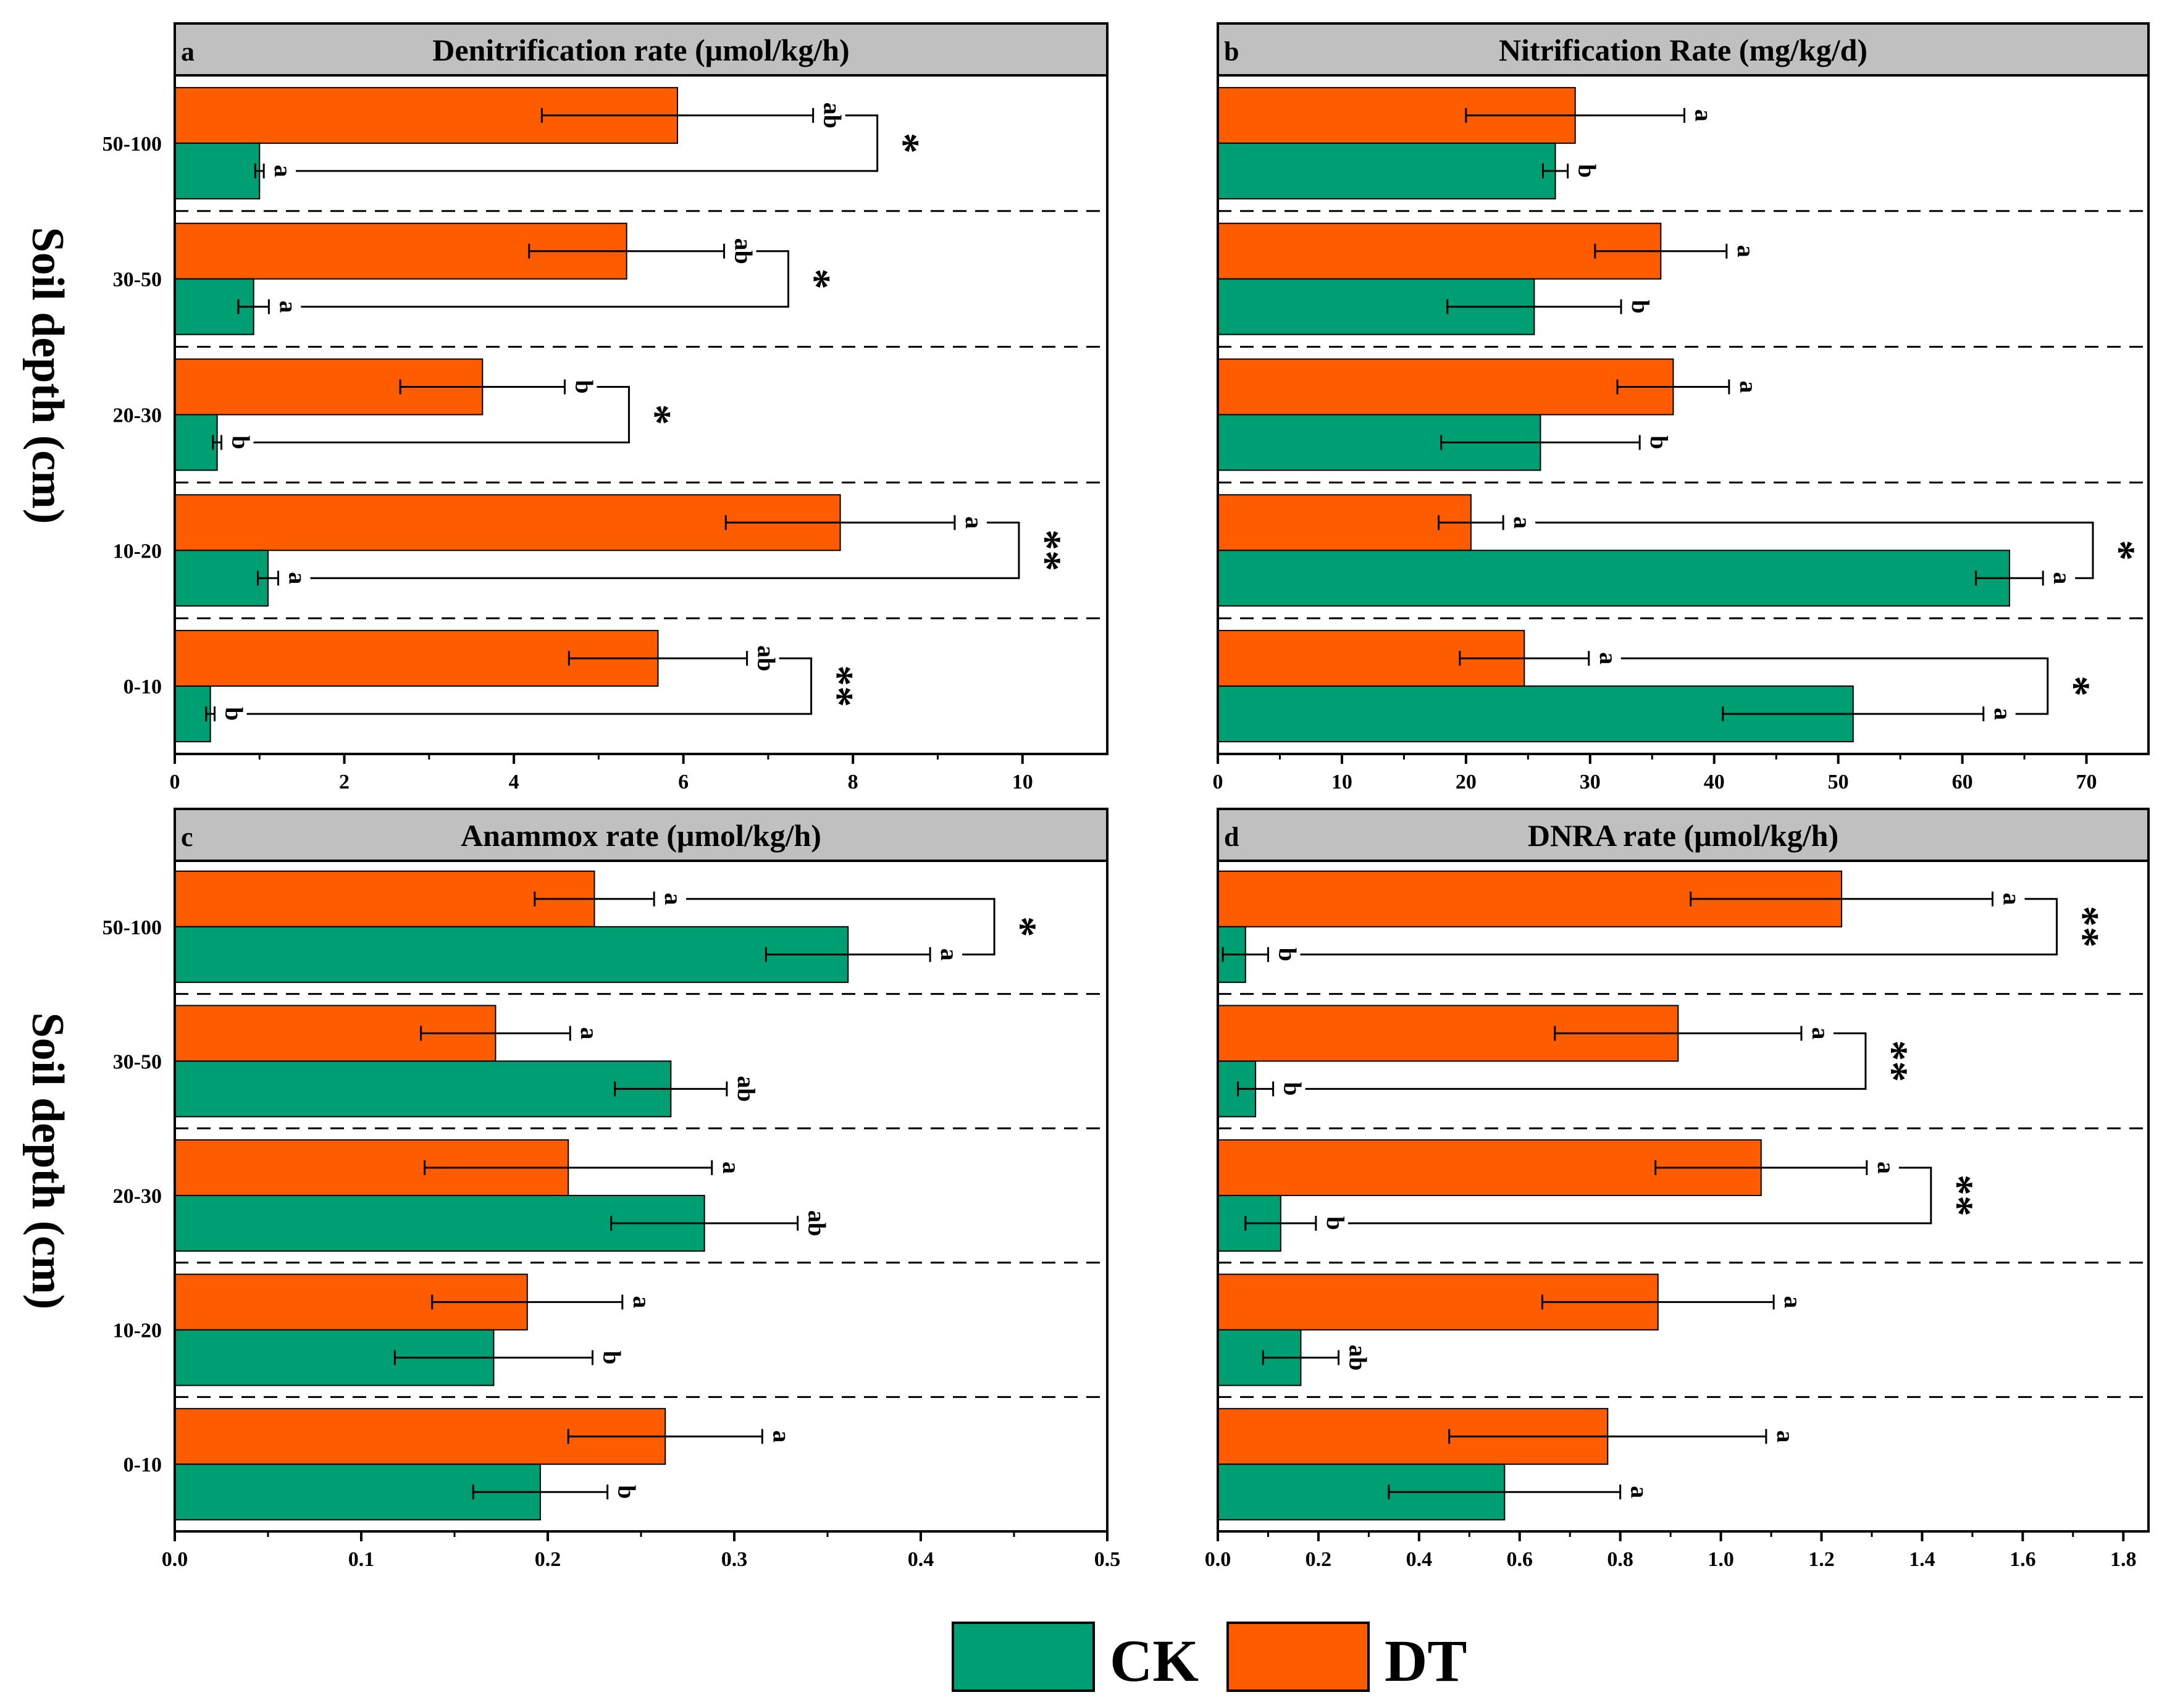 This screenshot has width=2167, height=1708. Describe the element at coordinates (1838, 782) in the screenshot. I see `x-tick-label: 50` at that location.